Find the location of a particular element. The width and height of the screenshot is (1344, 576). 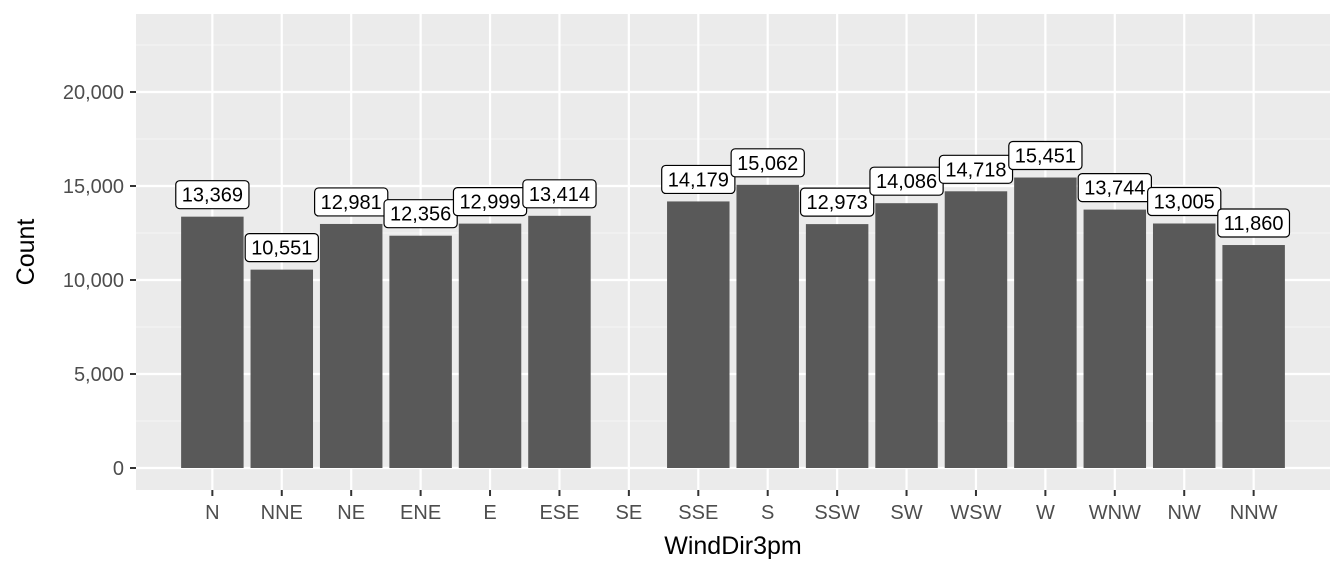

bar-sse is located at coordinates (698, 334).